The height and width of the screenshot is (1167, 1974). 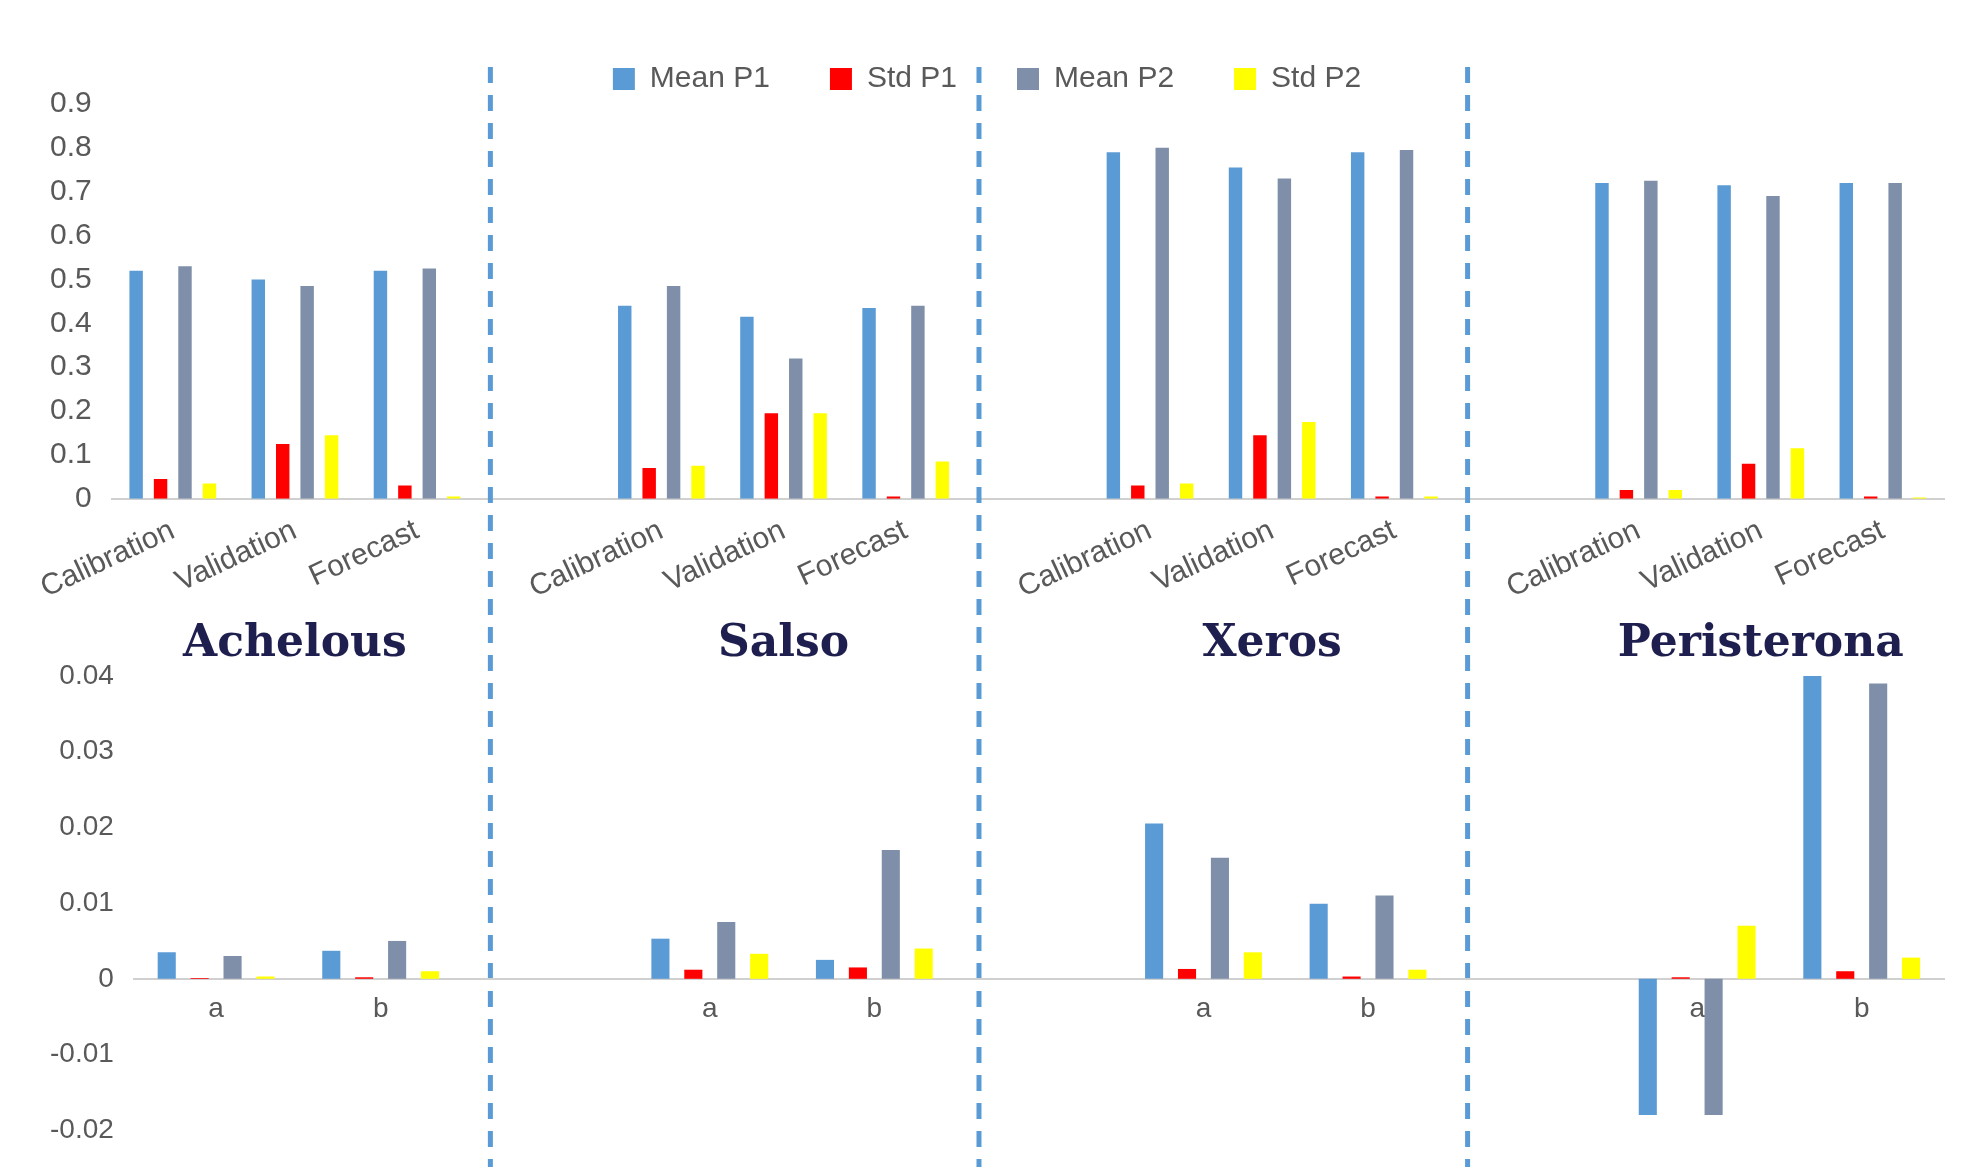 What do you see at coordinates (70, 146) in the screenshot?
I see `y-tick-label: 0.8` at bounding box center [70, 146].